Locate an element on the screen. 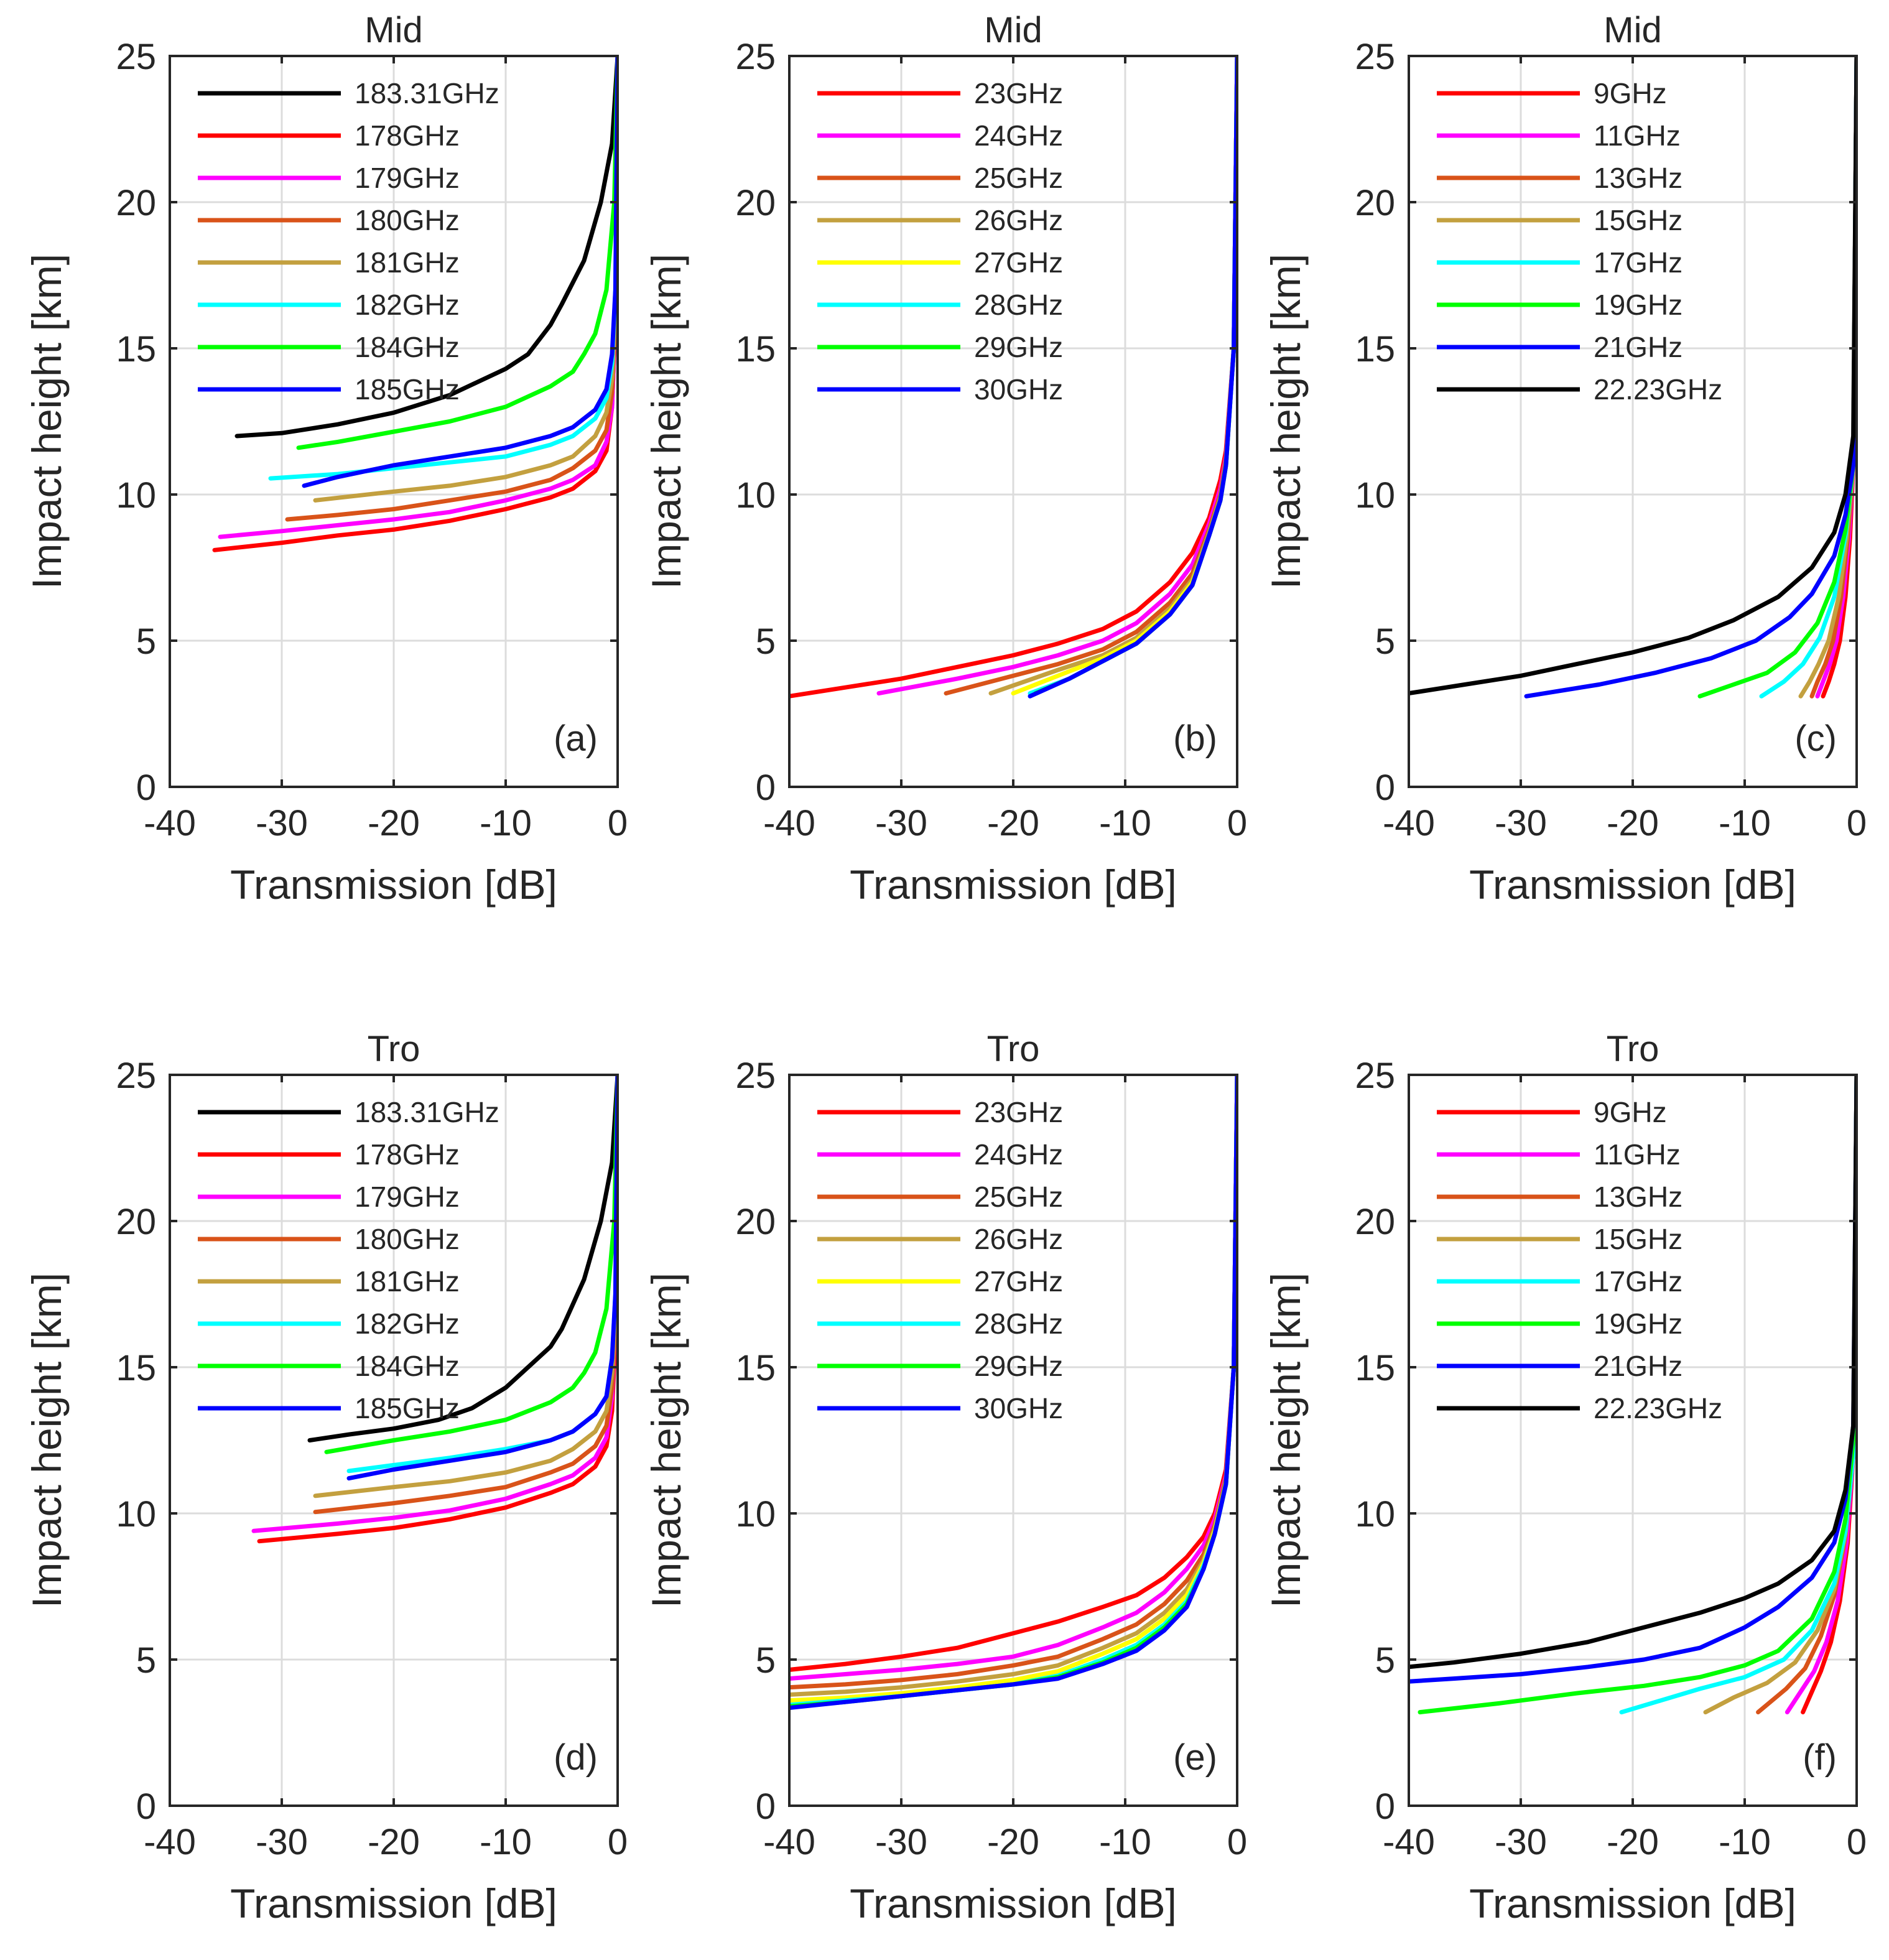 The height and width of the screenshot is (1960, 1889). chart-title: Mid is located at coordinates (1632, 30).